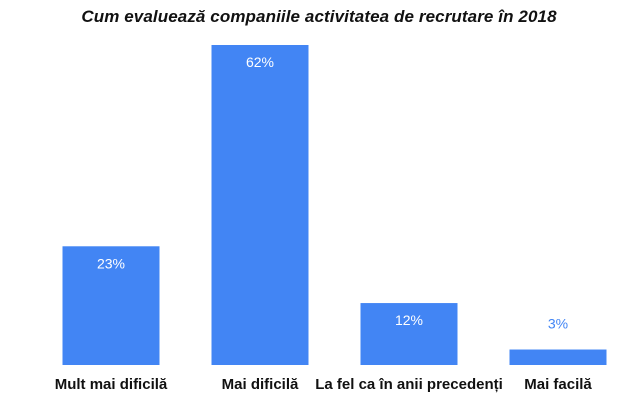  I want to click on category-label-2: La fel ca în anii precedenți, so click(409, 384).